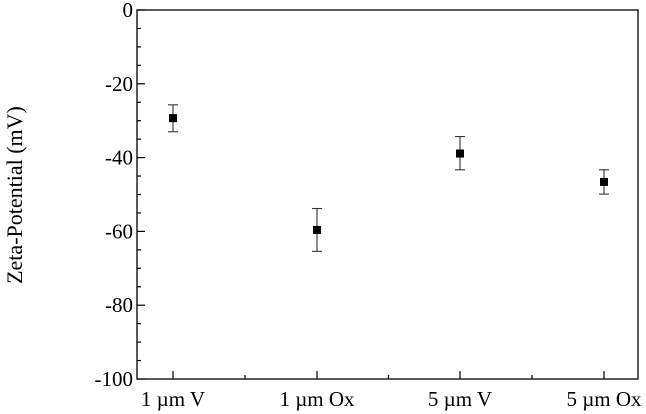  What do you see at coordinates (14, 195) in the screenshot?
I see `y-axis-title: Zeta-Potential (mV)` at bounding box center [14, 195].